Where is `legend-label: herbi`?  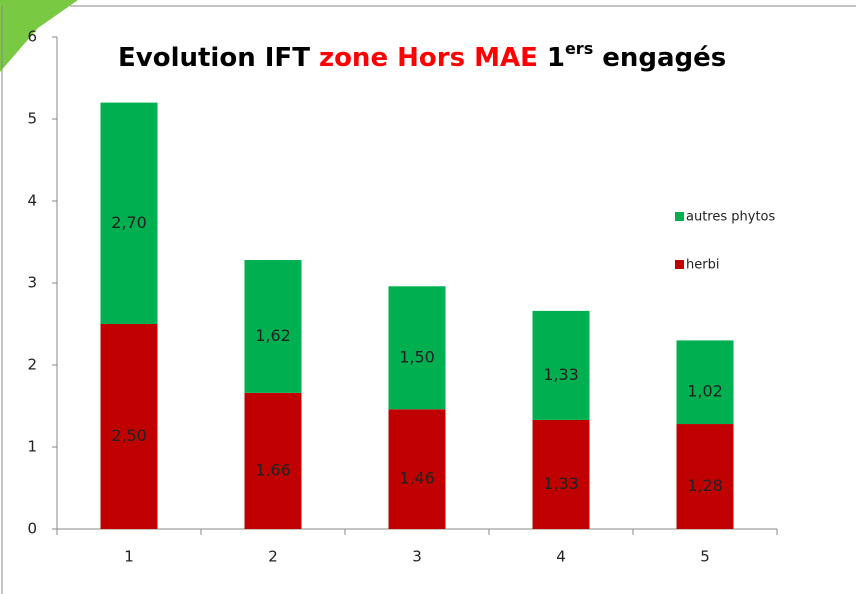 legend-label: herbi is located at coordinates (702, 265).